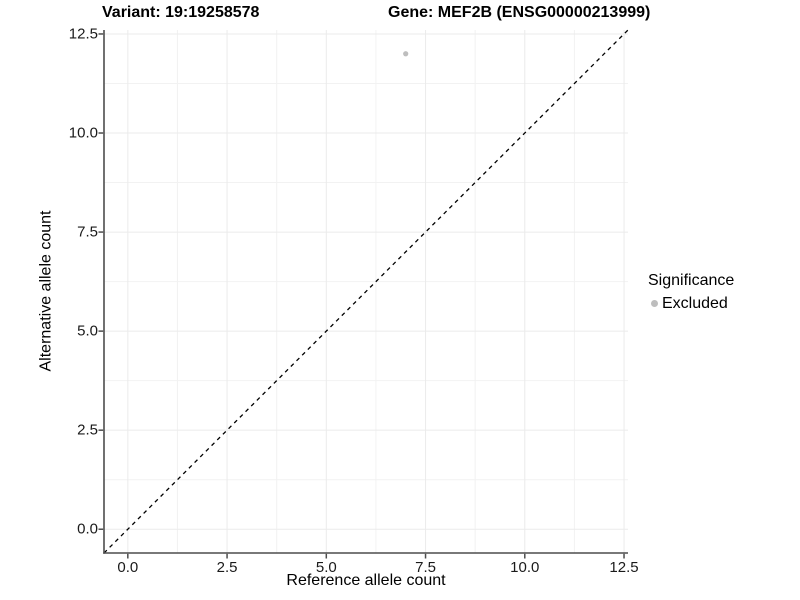 This screenshot has height=600, width=800. I want to click on y-tick-label: 12.5, so click(83, 34).